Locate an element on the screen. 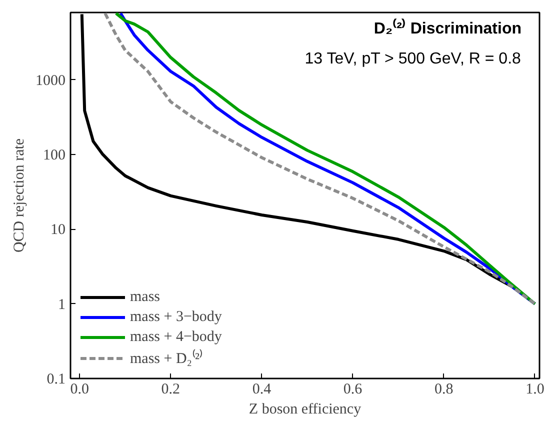 Image resolution: width=551 pixels, height=423 pixels. y-tick-label: 1 is located at coordinates (62, 304).